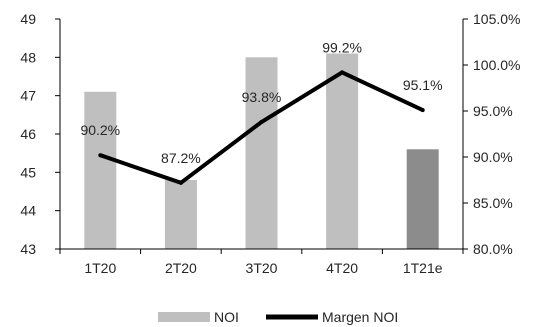  Describe the element at coordinates (180, 214) in the screenshot. I see `bar-noi-2t20` at that location.